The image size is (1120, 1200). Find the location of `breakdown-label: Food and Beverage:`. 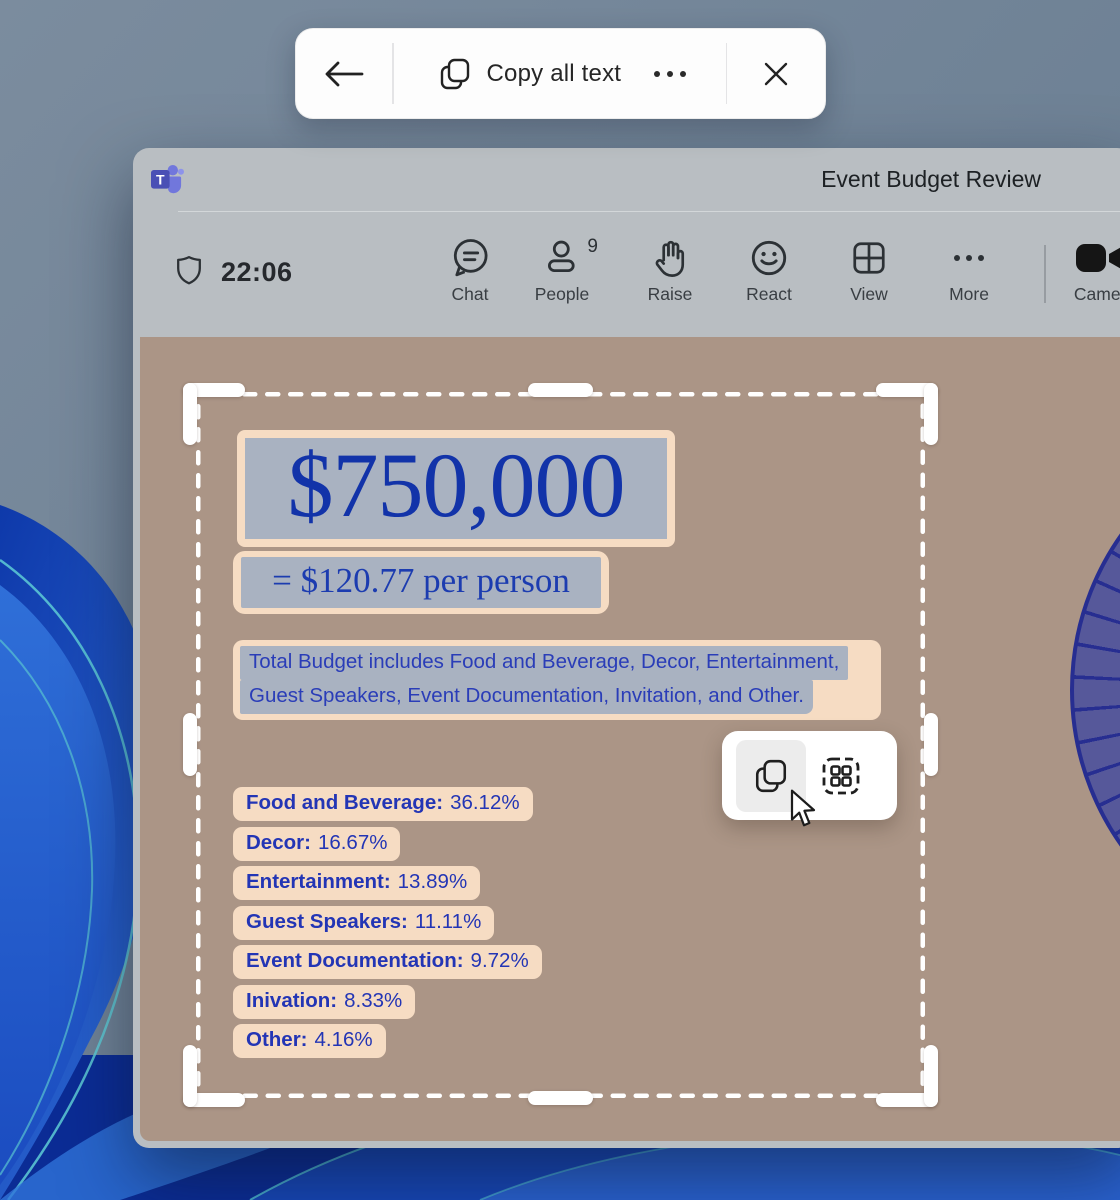

breakdown-label: Food and Beverage: is located at coordinates (345, 802).